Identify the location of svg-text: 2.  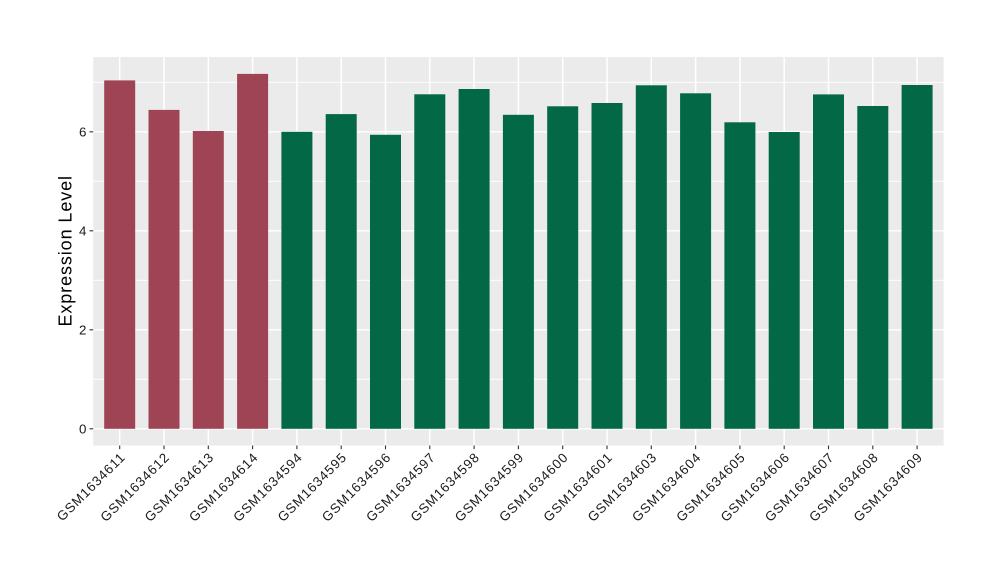
(82, 330).